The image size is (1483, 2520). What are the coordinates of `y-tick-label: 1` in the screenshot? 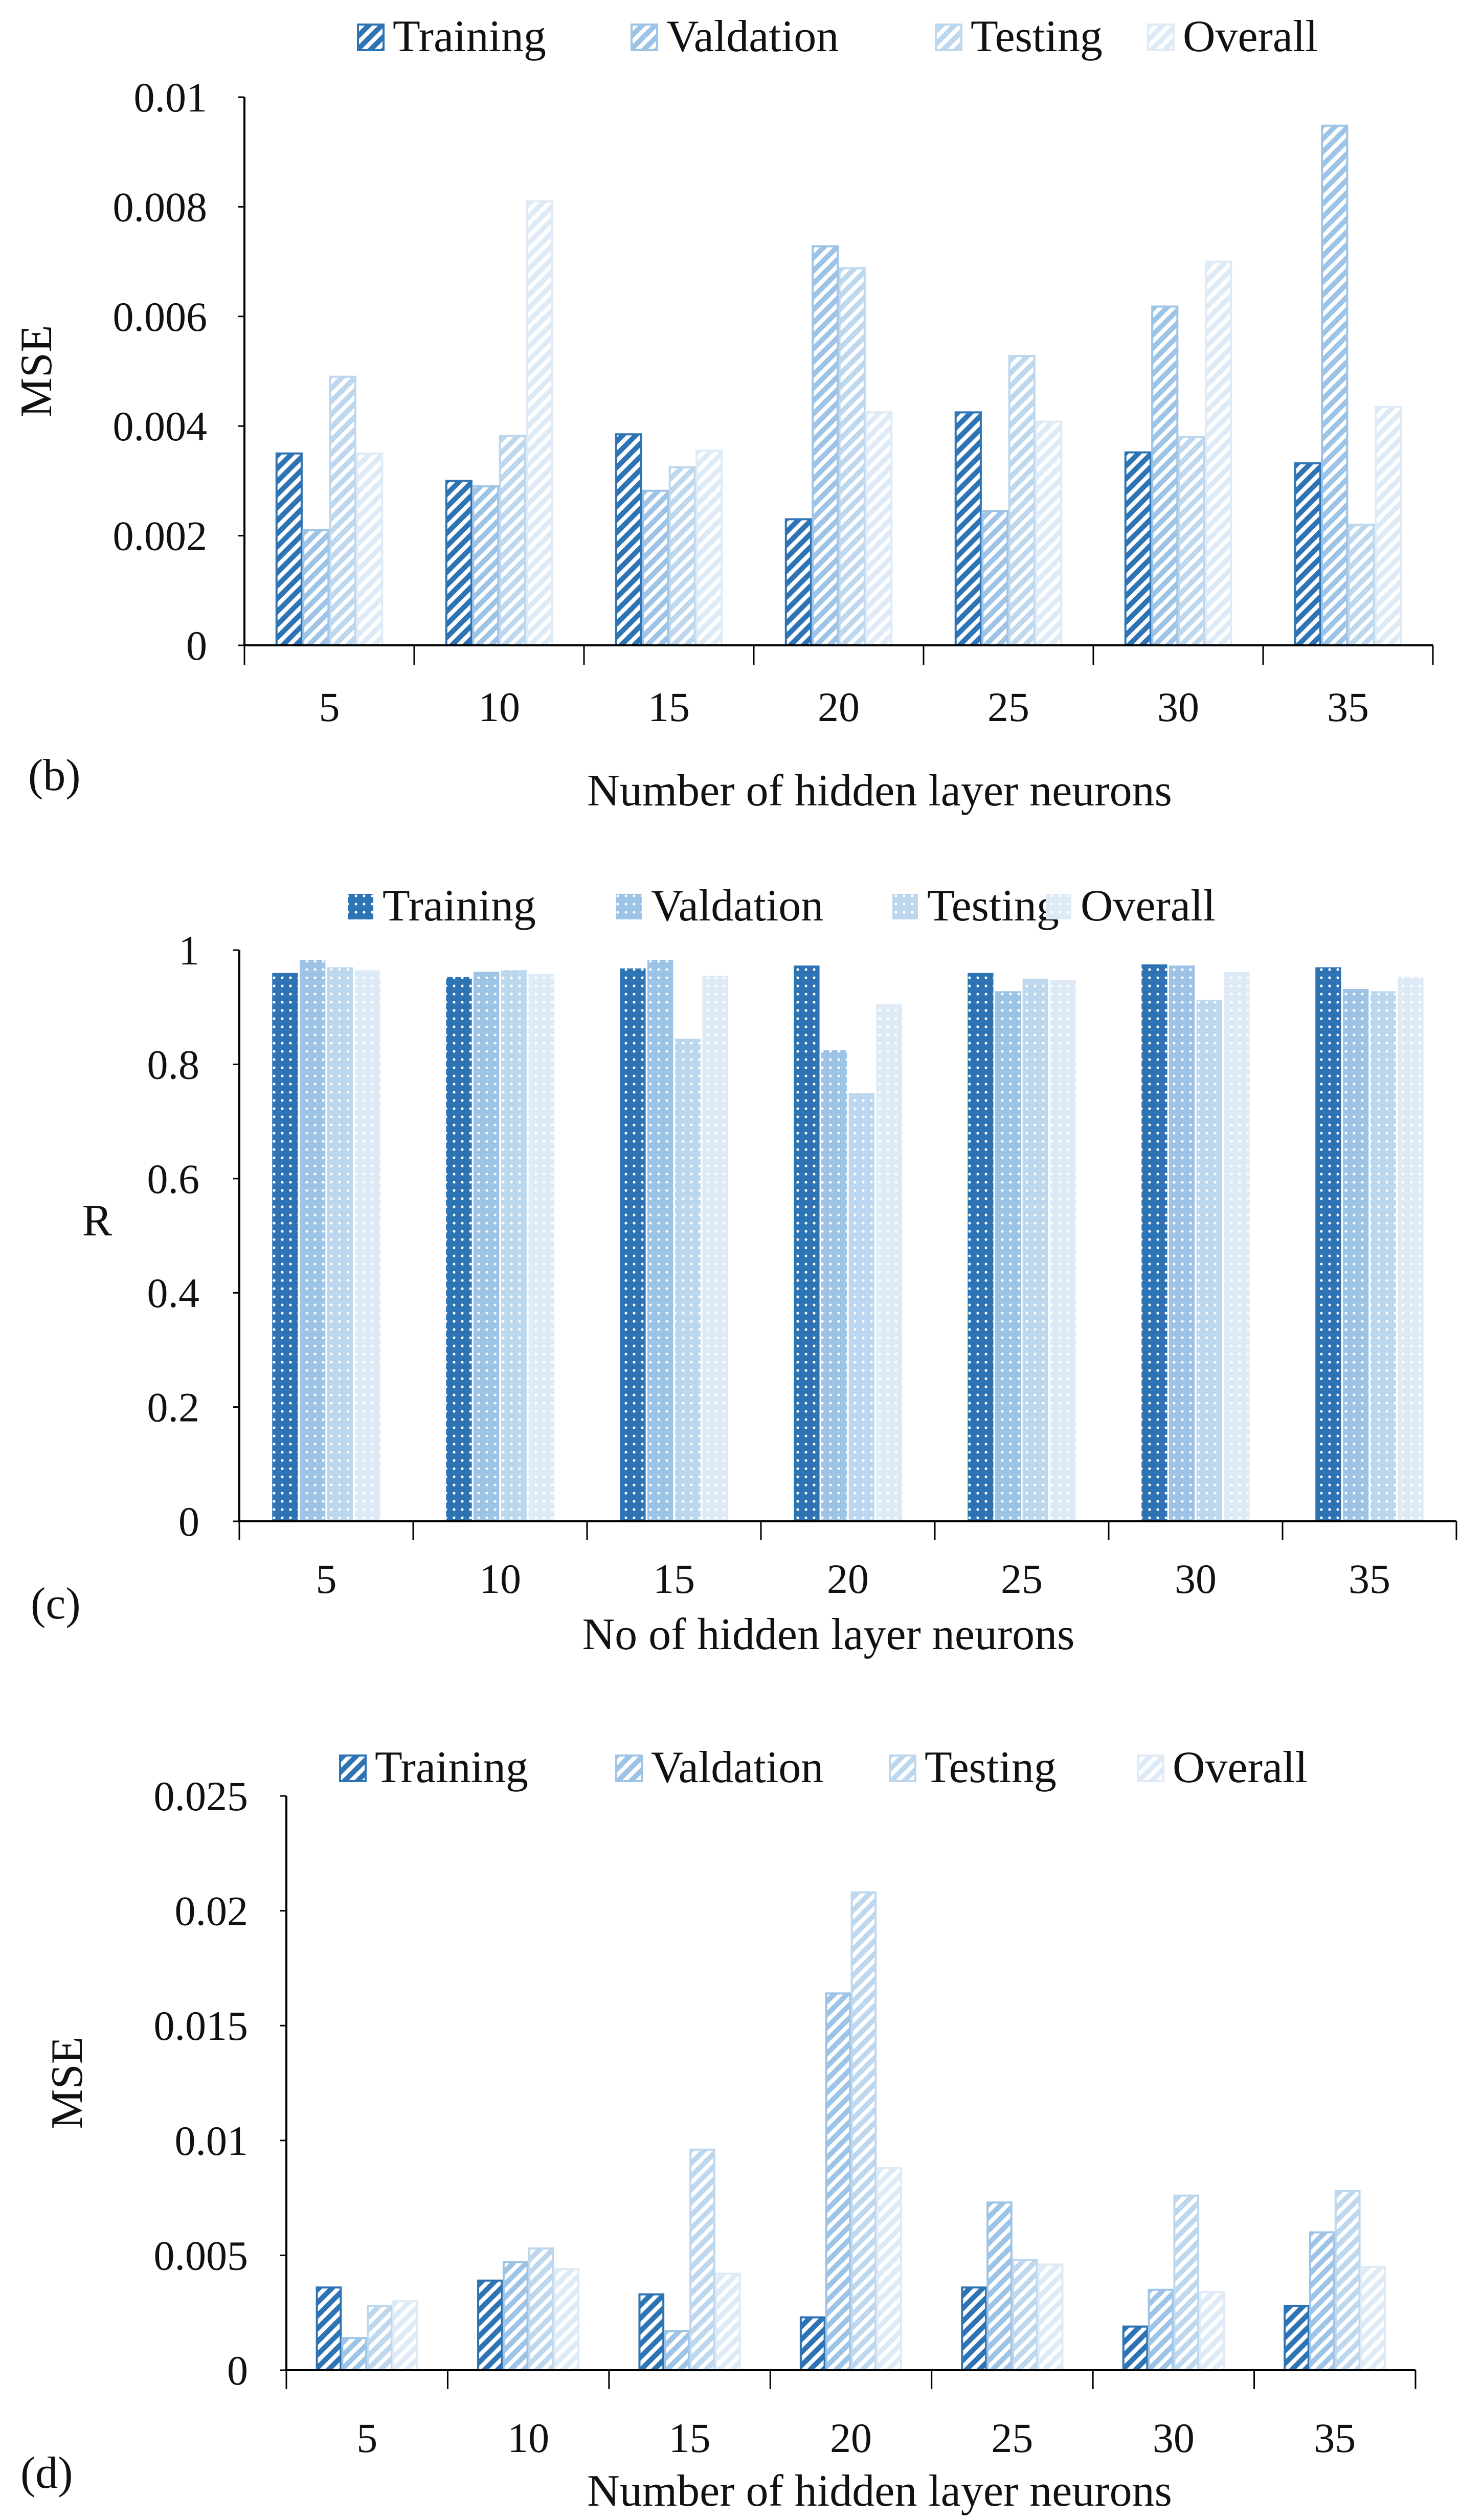 It's located at (188, 950).